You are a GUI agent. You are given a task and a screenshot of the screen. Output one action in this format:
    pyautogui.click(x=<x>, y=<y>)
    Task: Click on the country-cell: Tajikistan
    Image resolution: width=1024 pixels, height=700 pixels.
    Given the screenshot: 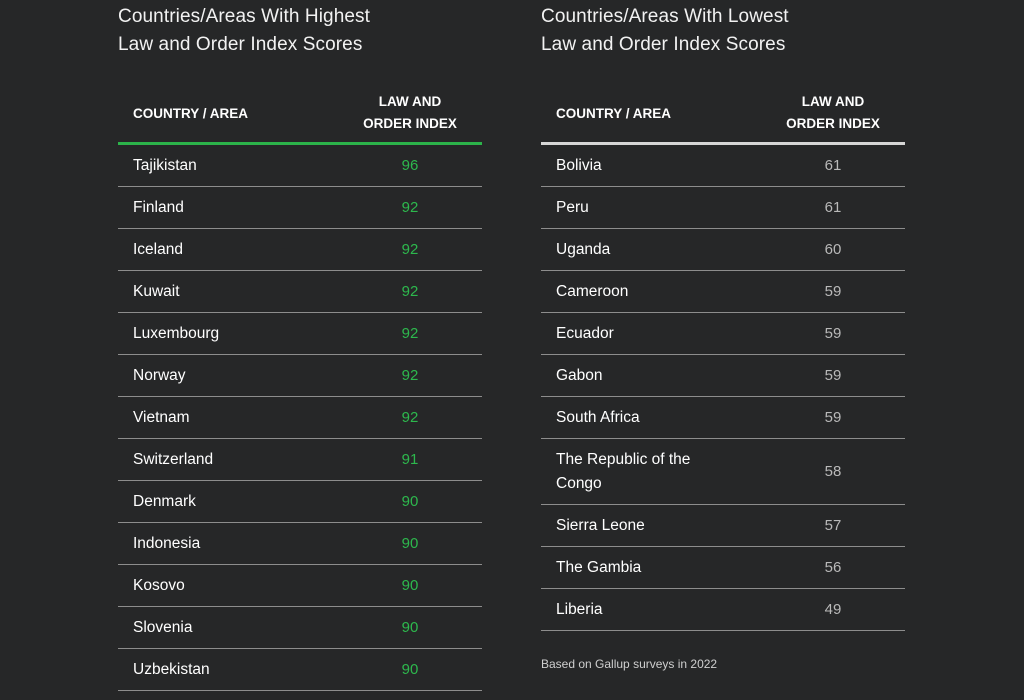 What is the action you would take?
    pyautogui.click(x=165, y=165)
    